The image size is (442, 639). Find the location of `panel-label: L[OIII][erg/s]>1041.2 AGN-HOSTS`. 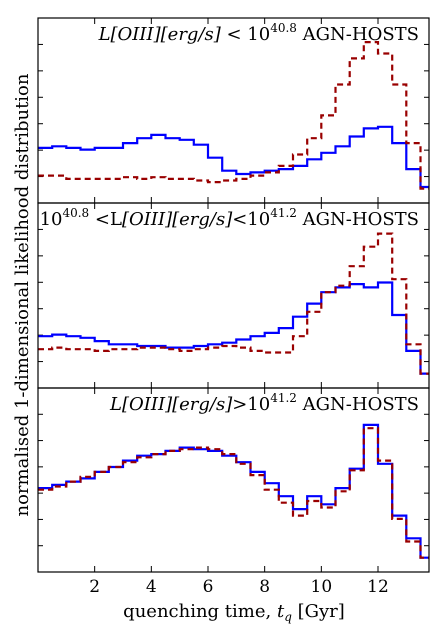

panel-label: L[OIII][erg/s]>1041.2 AGN-HOSTS is located at coordinates (264, 403).